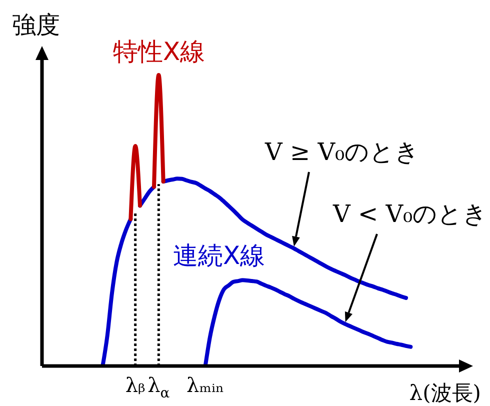 This screenshot has height=406, width=490. I want to click on x-tick-label: λᵦ, so click(135, 385).